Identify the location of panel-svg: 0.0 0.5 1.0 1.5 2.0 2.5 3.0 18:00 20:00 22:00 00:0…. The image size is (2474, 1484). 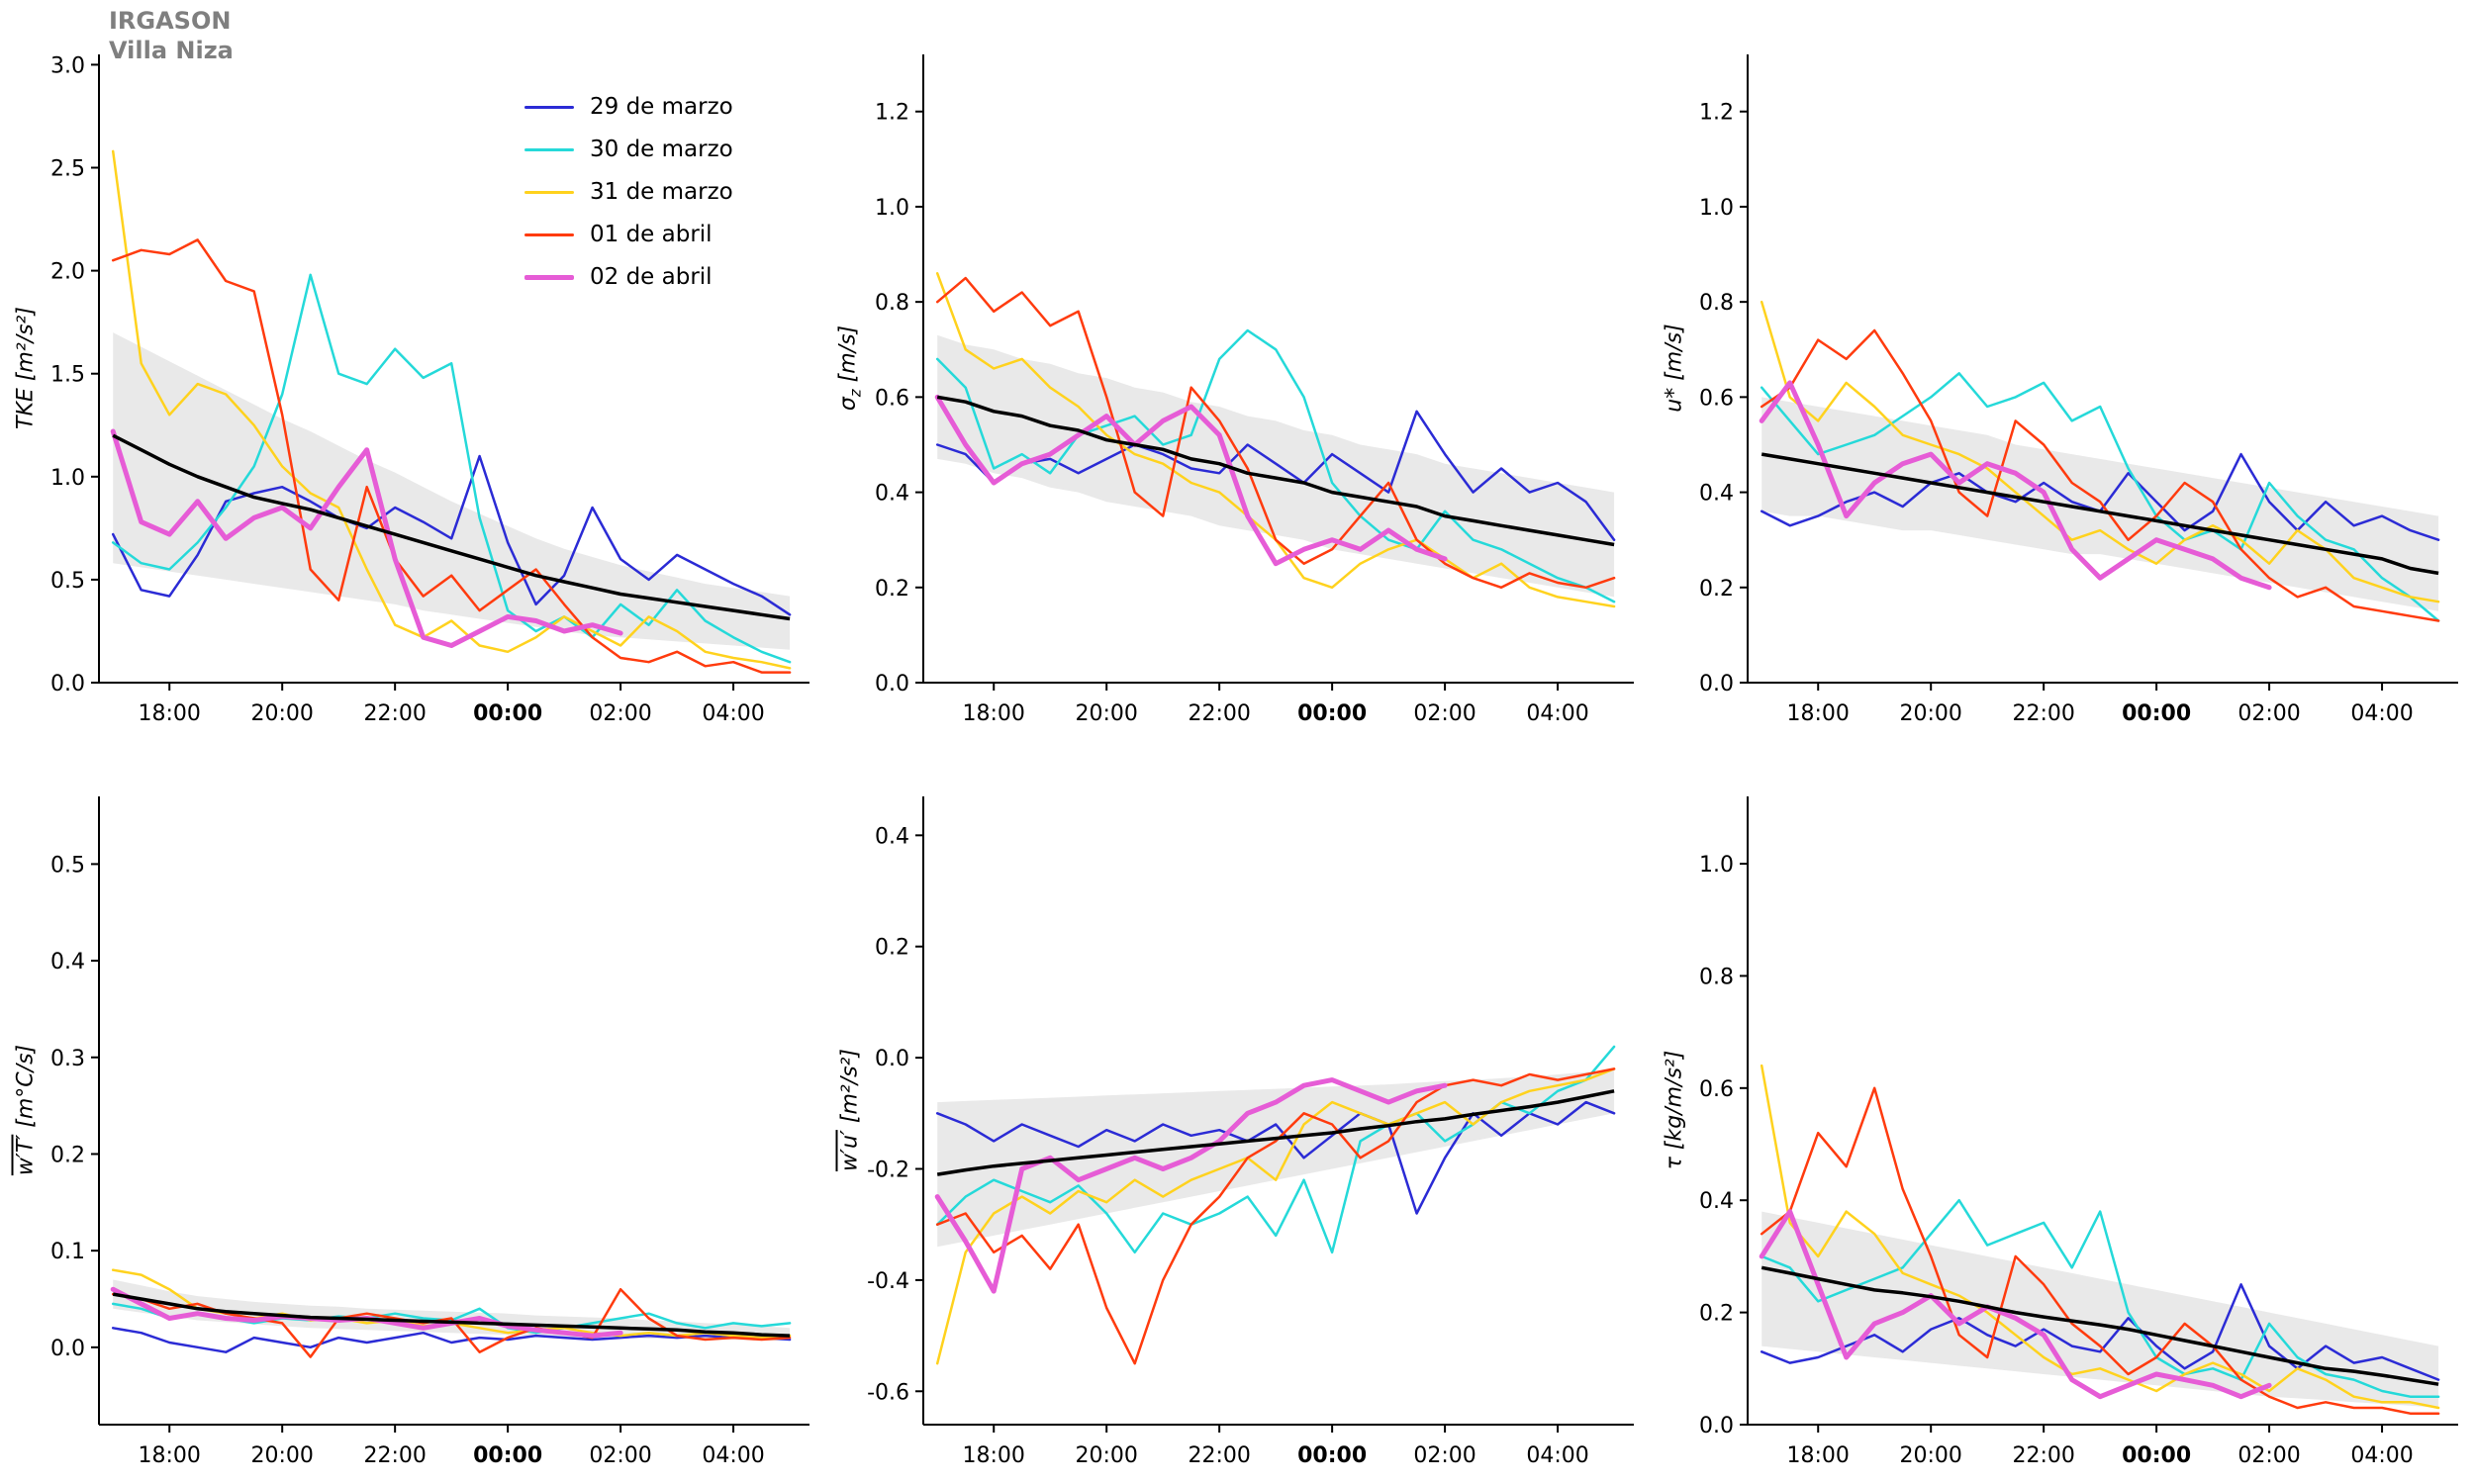
(429, 389).